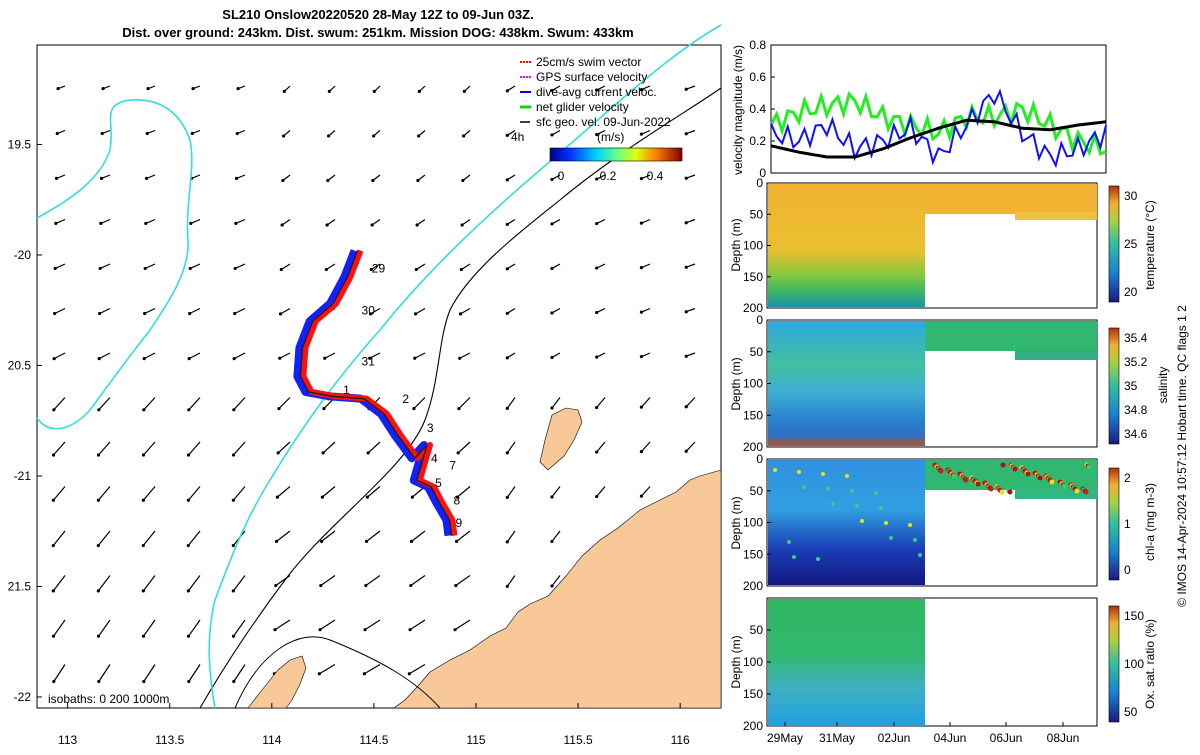  I want to click on chla-ticks: 0 50 100 150 200 2 1 0, so click(937, 522).